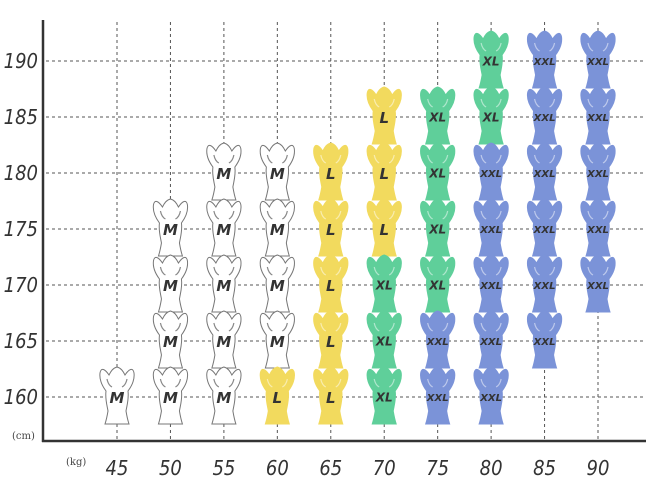 Image resolution: width=652 pixels, height=491 pixels. What do you see at coordinates (23, 436) in the screenshot?
I see `y-unit-label: (cm)` at bounding box center [23, 436].